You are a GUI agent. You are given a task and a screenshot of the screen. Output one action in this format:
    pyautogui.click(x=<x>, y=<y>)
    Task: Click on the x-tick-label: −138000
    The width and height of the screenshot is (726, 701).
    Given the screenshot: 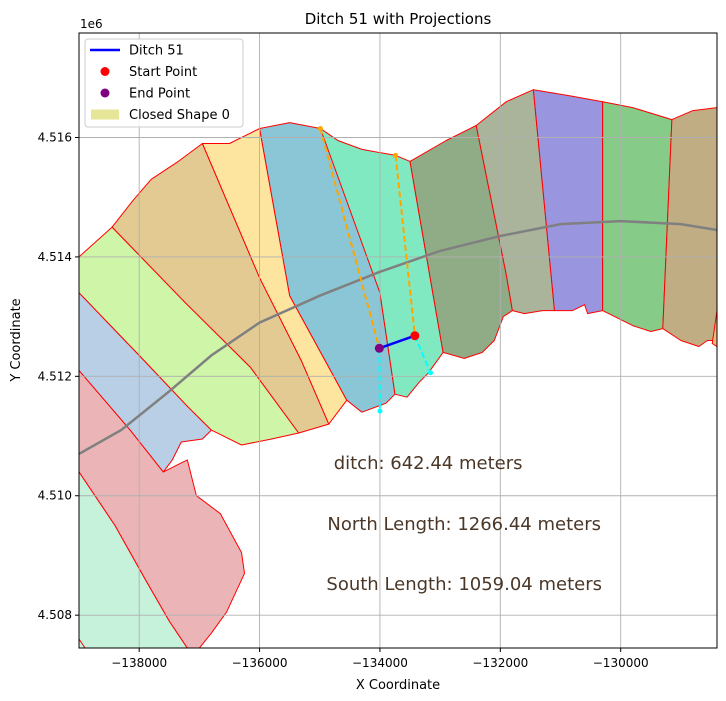 What is the action you would take?
    pyautogui.click(x=139, y=663)
    